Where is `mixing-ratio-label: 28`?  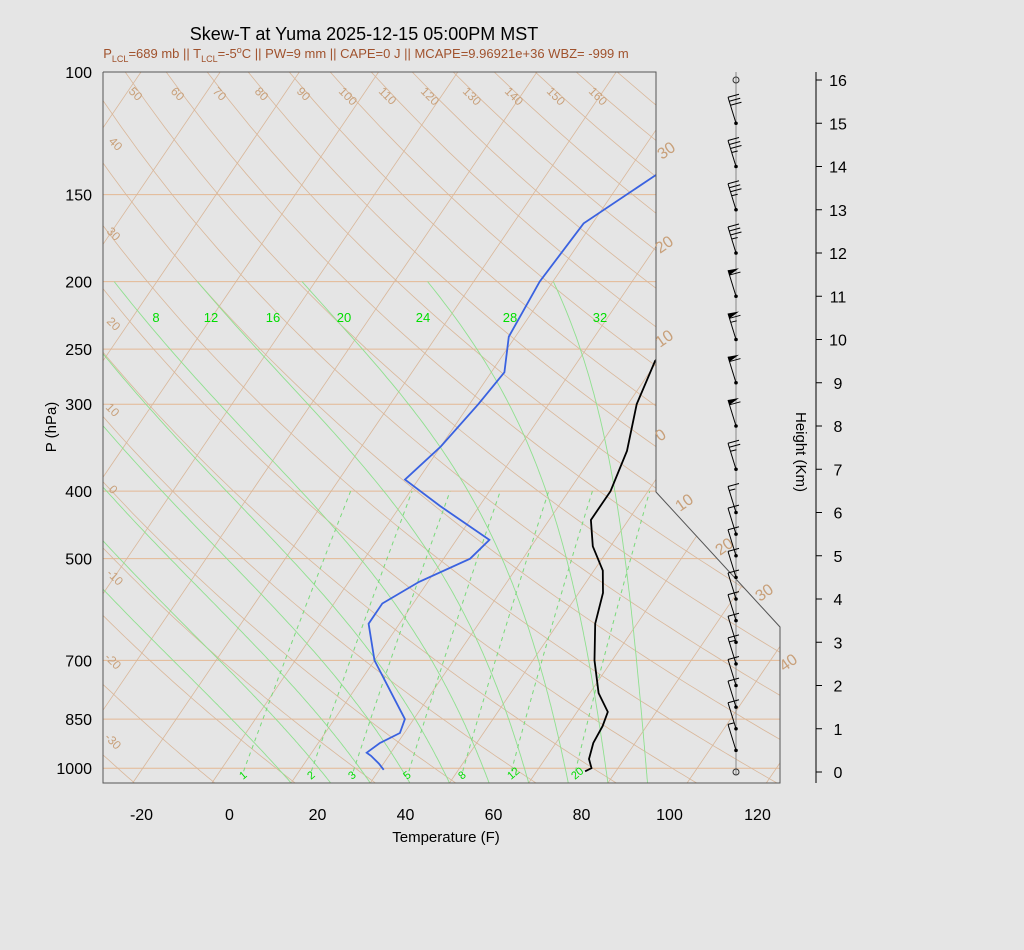 mixing-ratio-label: 28 is located at coordinates (510, 317).